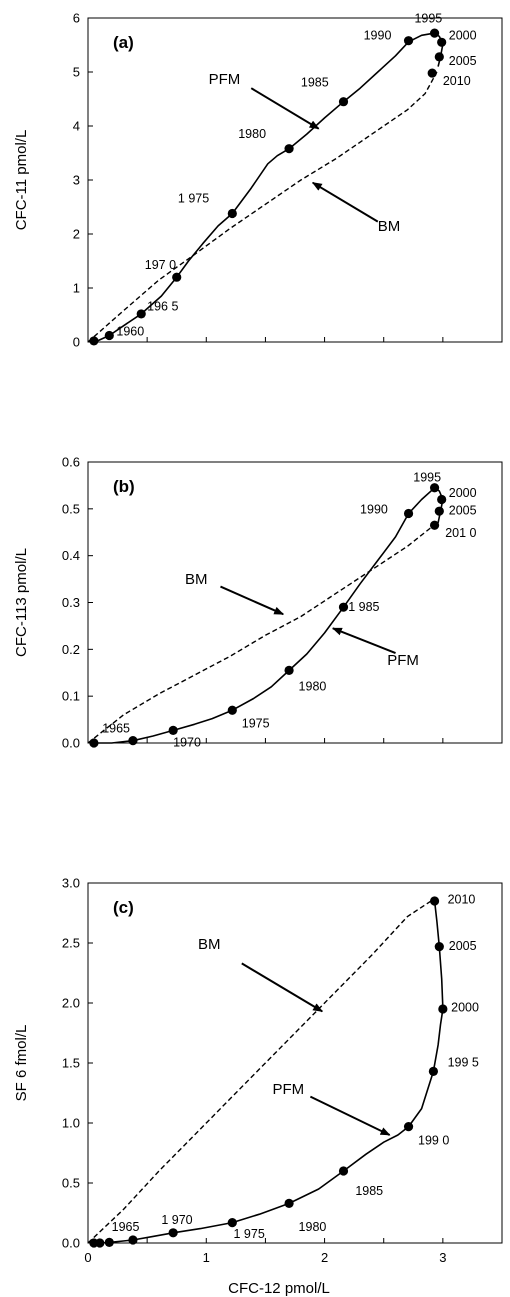 The image size is (510, 1297). What do you see at coordinates (176, 1220) in the screenshot?
I see `year-label: 1 970` at bounding box center [176, 1220].